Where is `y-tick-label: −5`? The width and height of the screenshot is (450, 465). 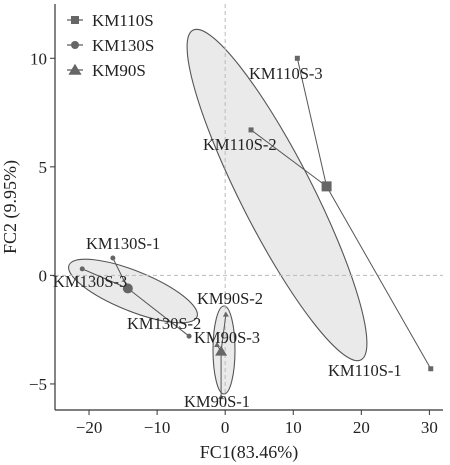
y-tick-label: −5 is located at coordinates (38, 384).